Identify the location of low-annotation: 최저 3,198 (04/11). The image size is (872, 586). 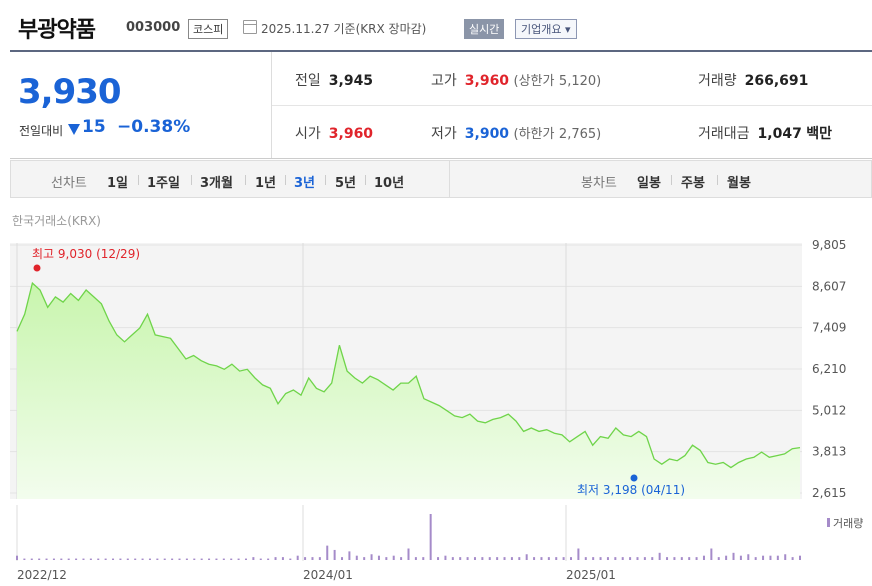
(631, 490).